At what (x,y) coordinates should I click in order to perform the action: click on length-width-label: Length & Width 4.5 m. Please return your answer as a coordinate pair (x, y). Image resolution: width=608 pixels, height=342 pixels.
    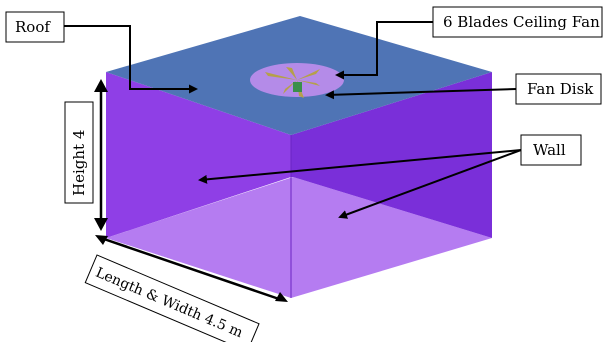
    Looking at the image, I should click on (169, 303).